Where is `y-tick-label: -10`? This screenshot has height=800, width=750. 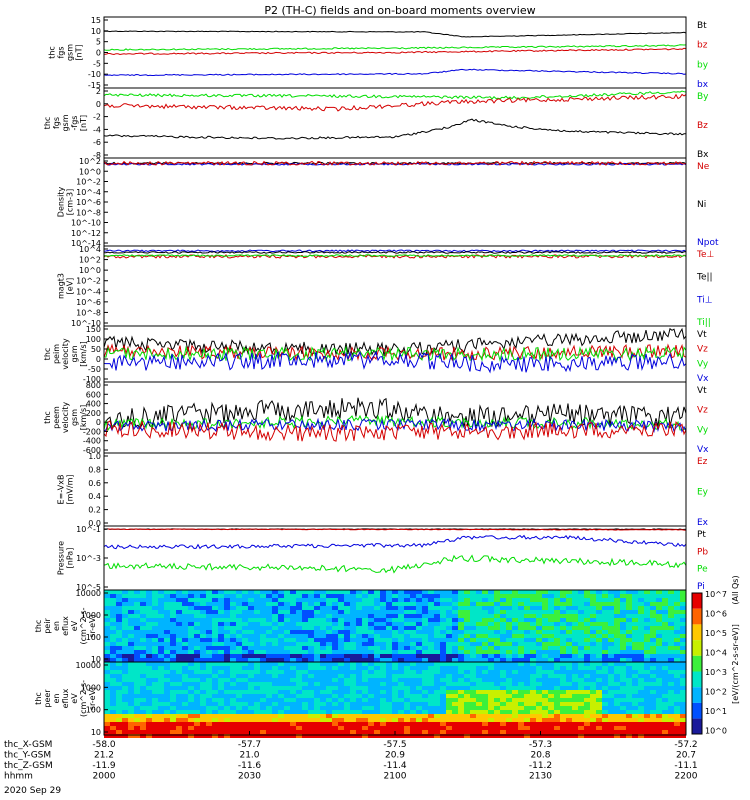
y-tick-label: -10 is located at coordinates (94, 74).